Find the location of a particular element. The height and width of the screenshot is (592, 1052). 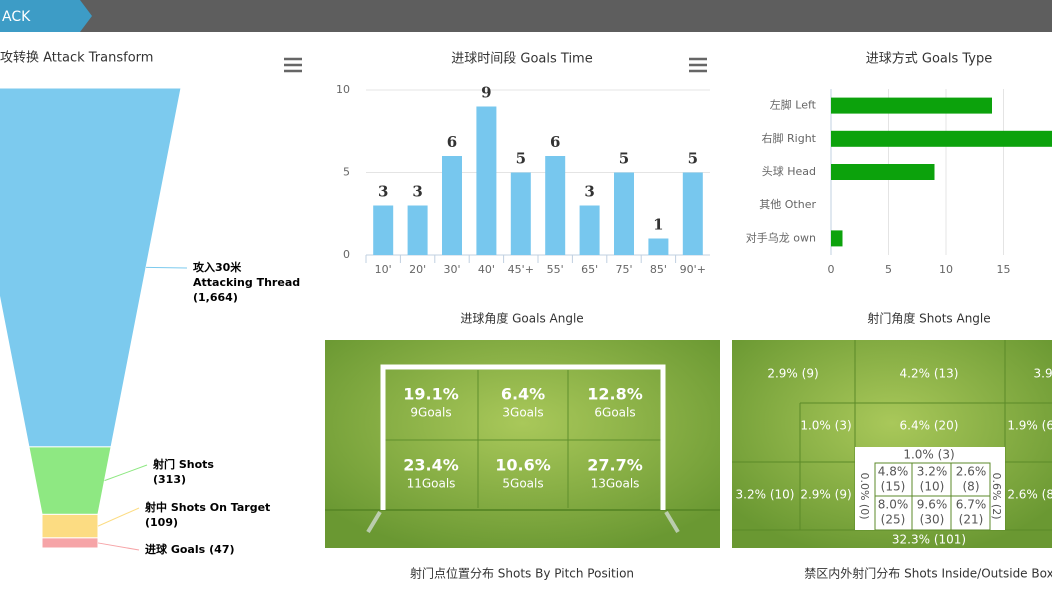

x-tick-label: 75' is located at coordinates (623, 269).